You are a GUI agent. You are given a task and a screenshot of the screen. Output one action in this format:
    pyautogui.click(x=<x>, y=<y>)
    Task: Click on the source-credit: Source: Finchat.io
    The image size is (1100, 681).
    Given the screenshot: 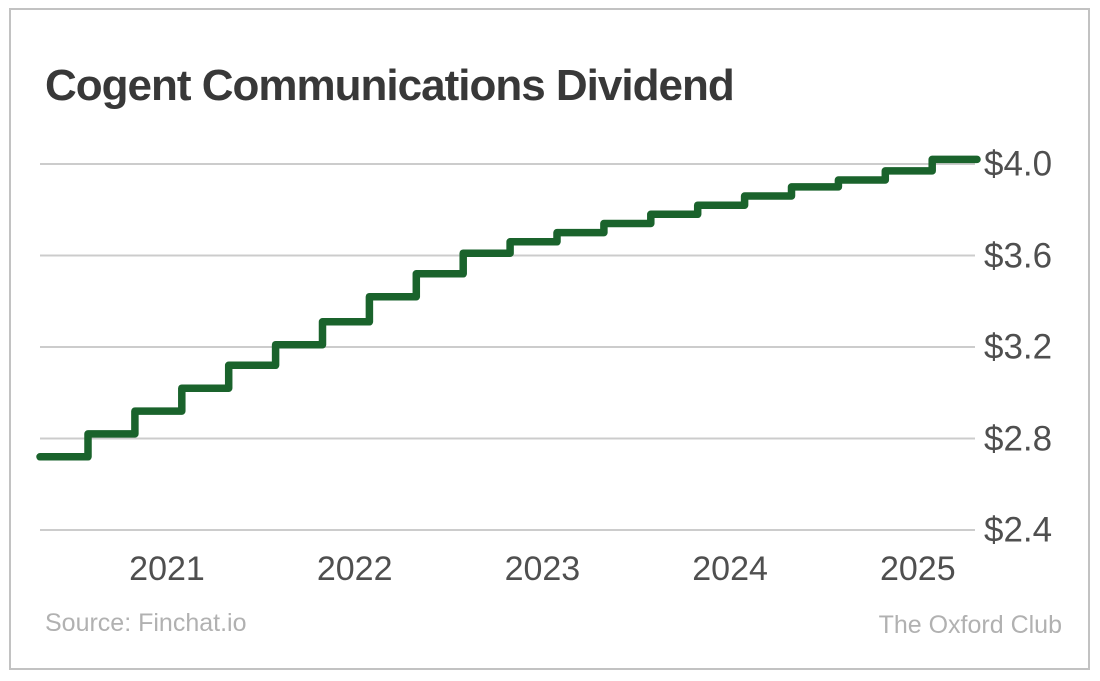 What is the action you would take?
    pyautogui.click(x=146, y=623)
    